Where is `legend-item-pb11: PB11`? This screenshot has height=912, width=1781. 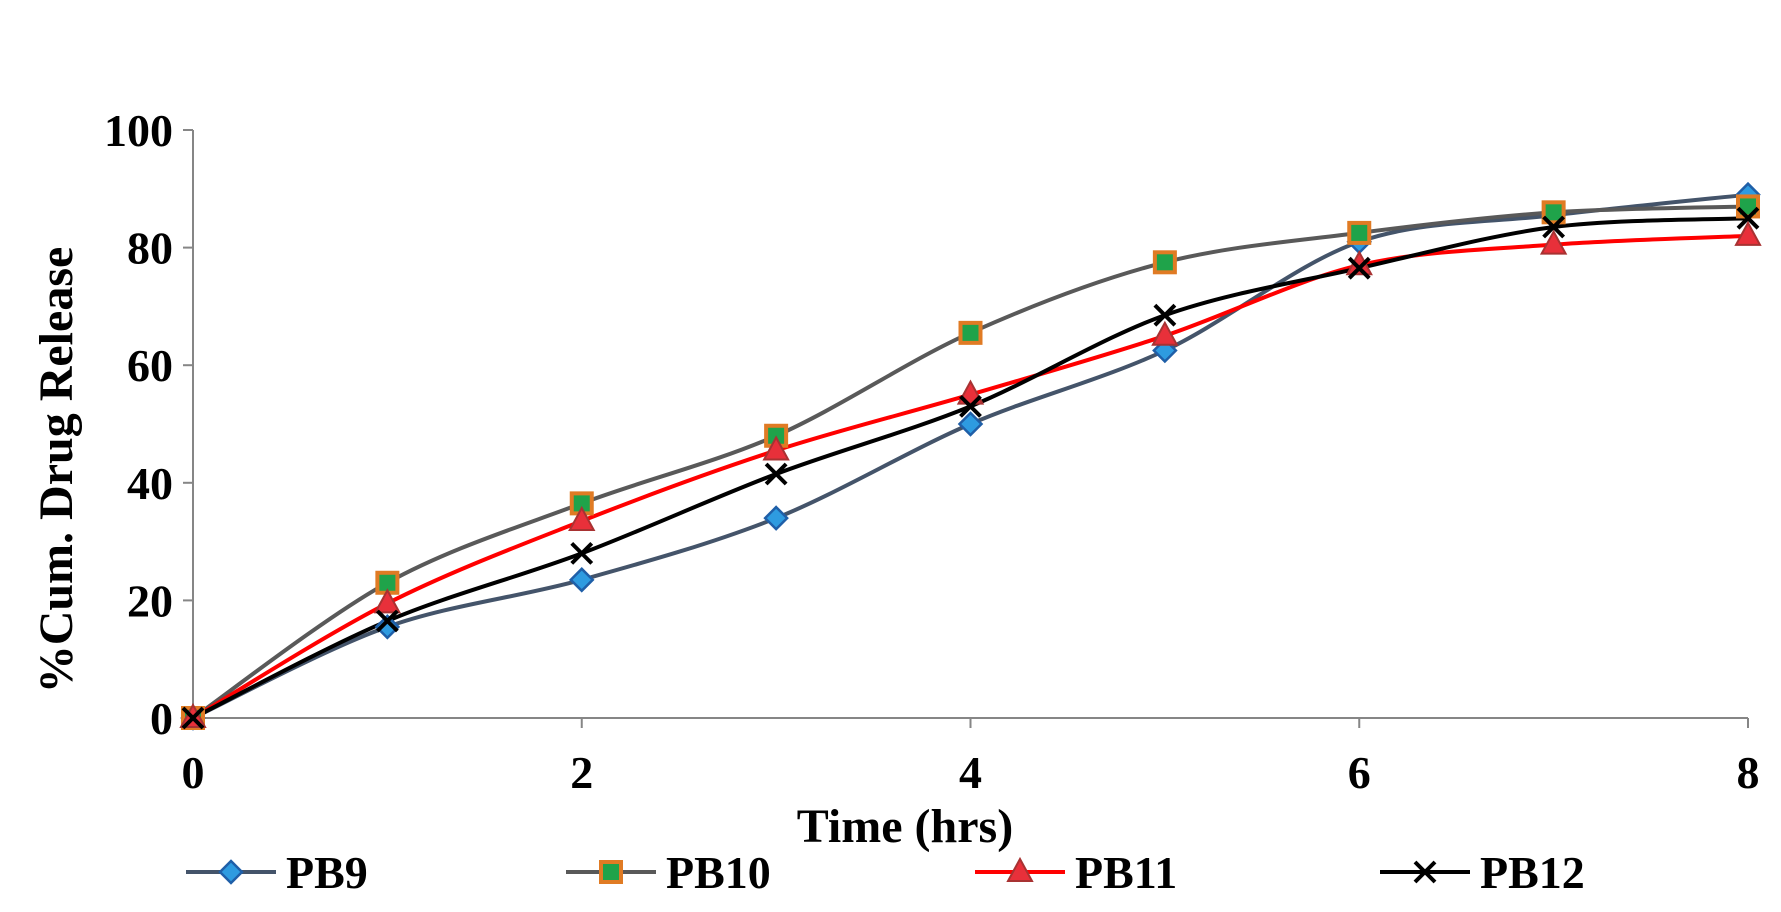
legend-item-pb11: PB11 is located at coordinates (1076, 872).